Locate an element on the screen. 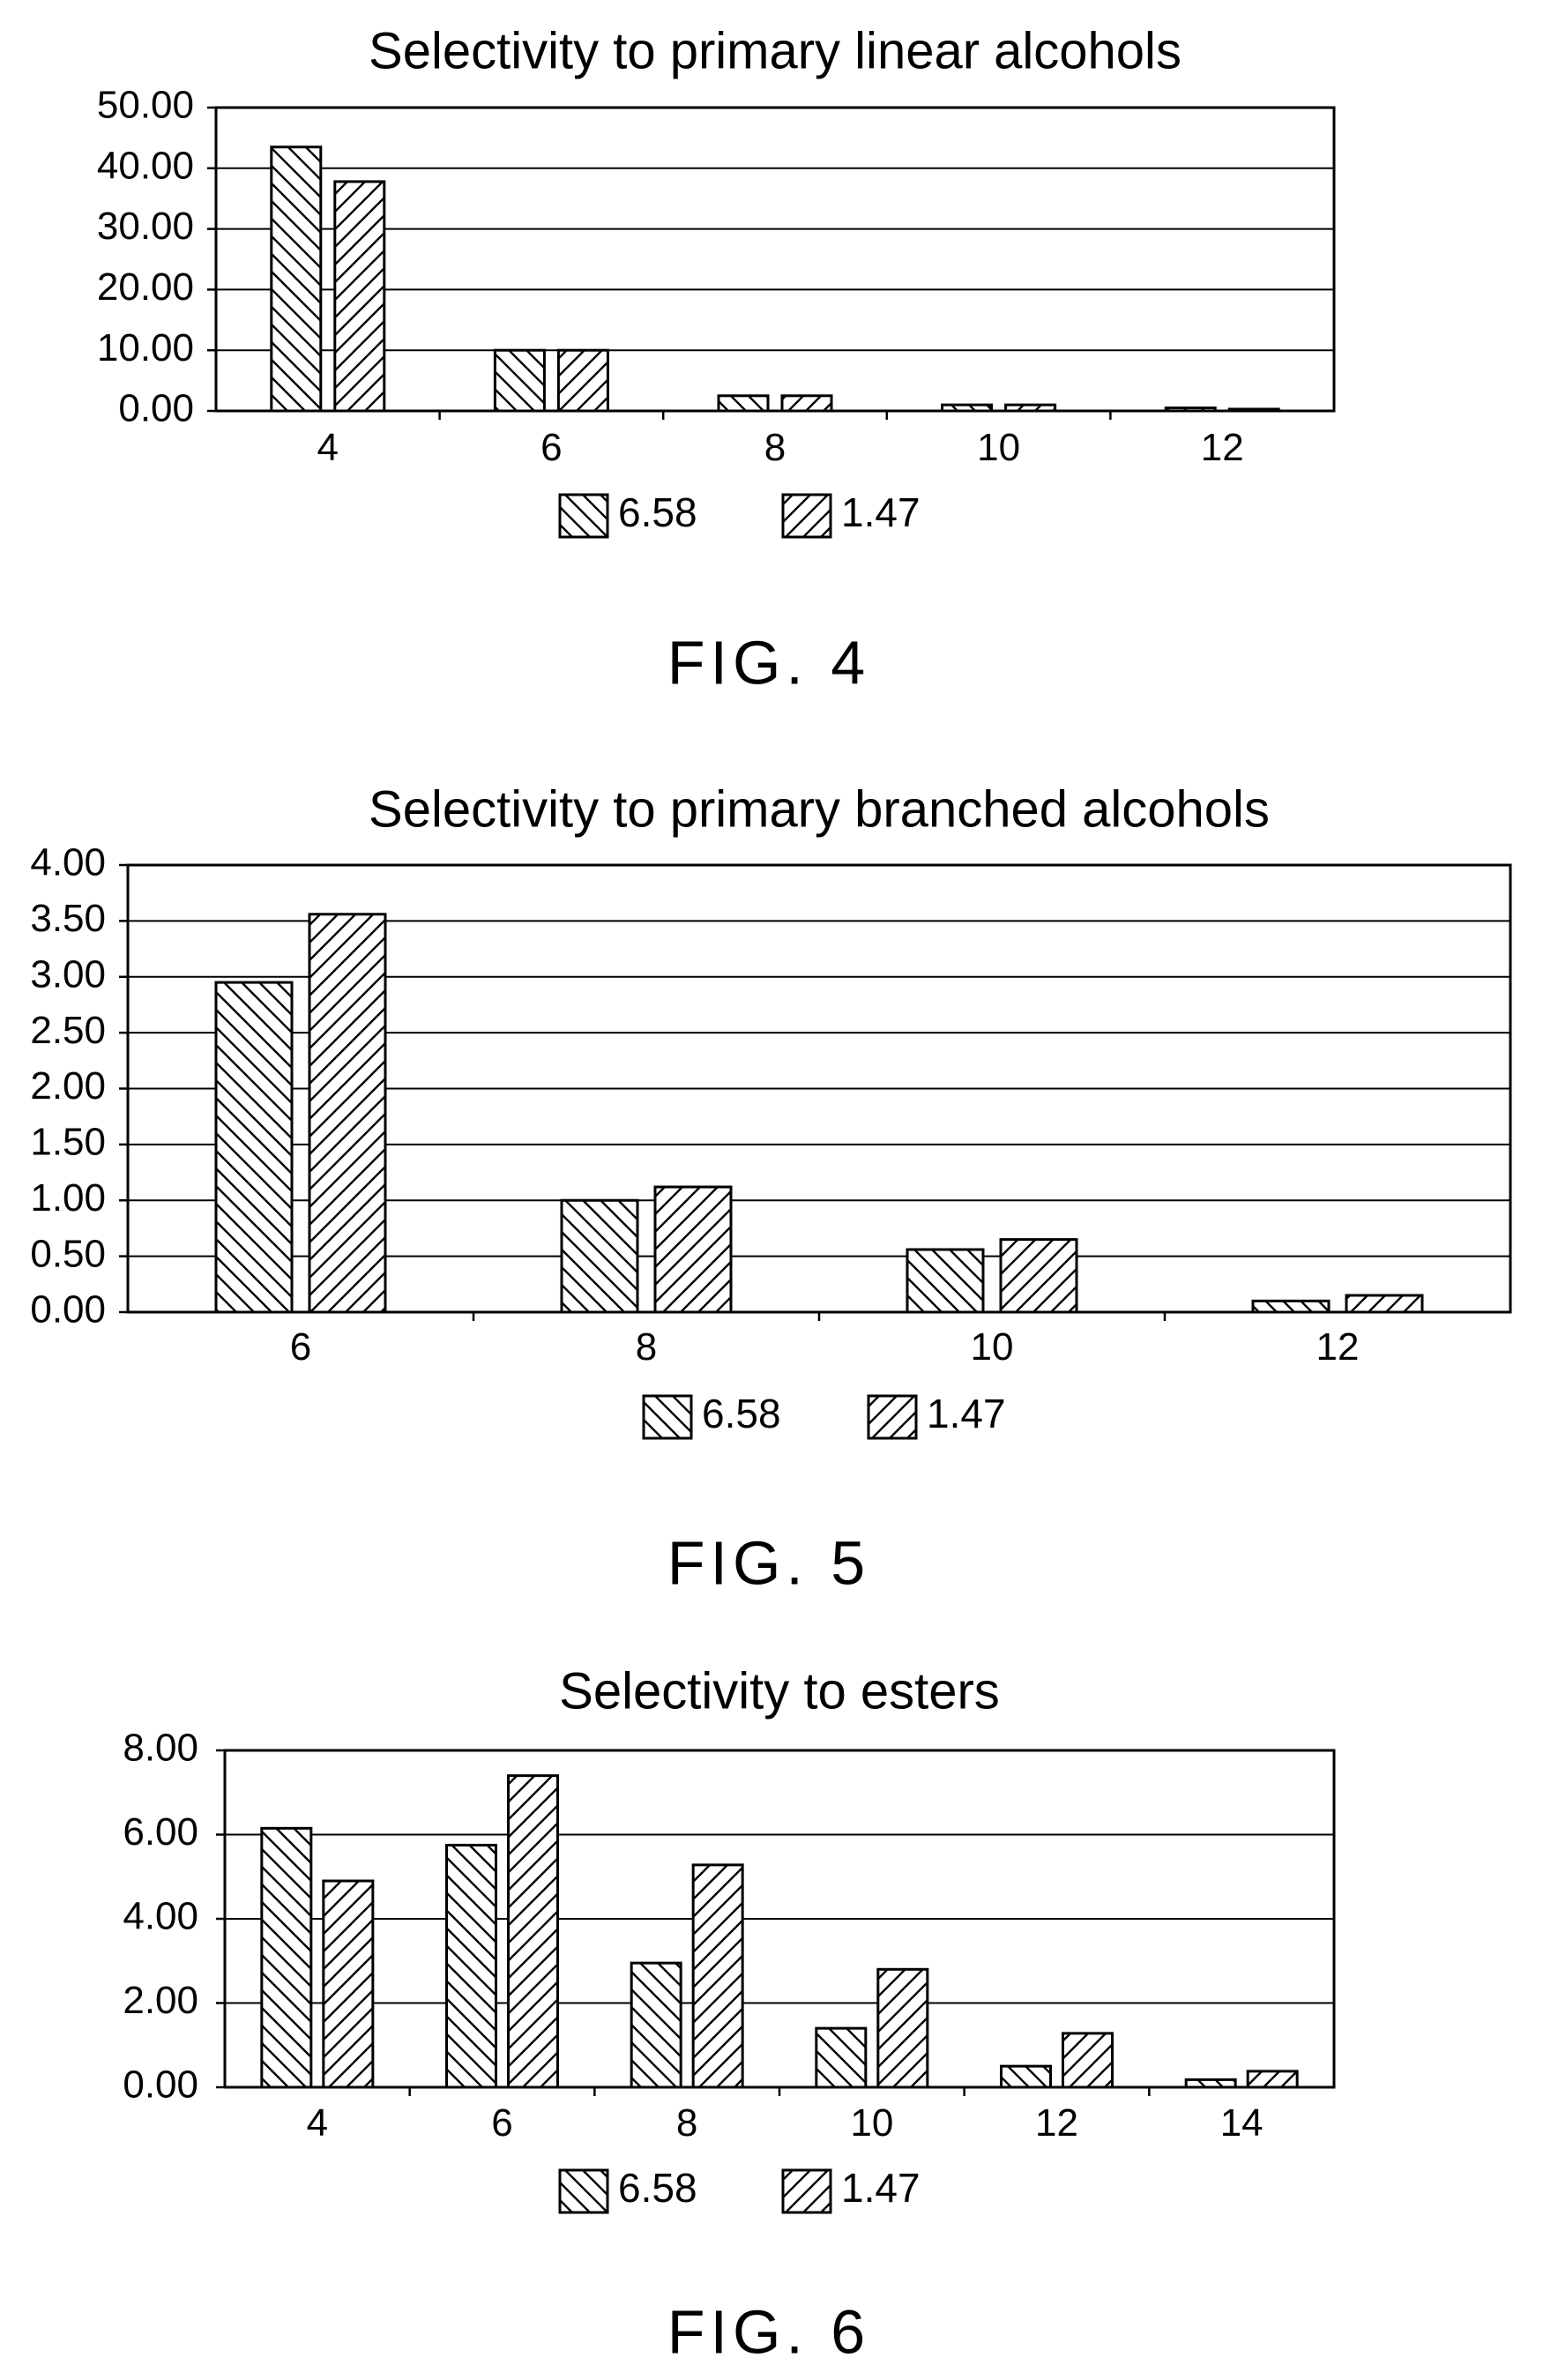 The width and height of the screenshot is (1543, 2380). y-tick-label: 8.00 is located at coordinates (160, 1748).